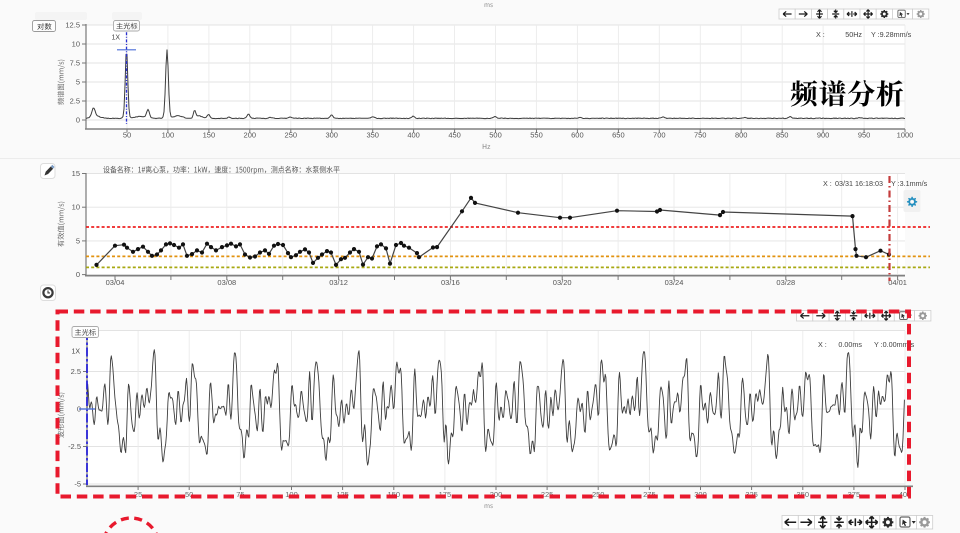  I want to click on svg-text: 300, so click(331, 135).